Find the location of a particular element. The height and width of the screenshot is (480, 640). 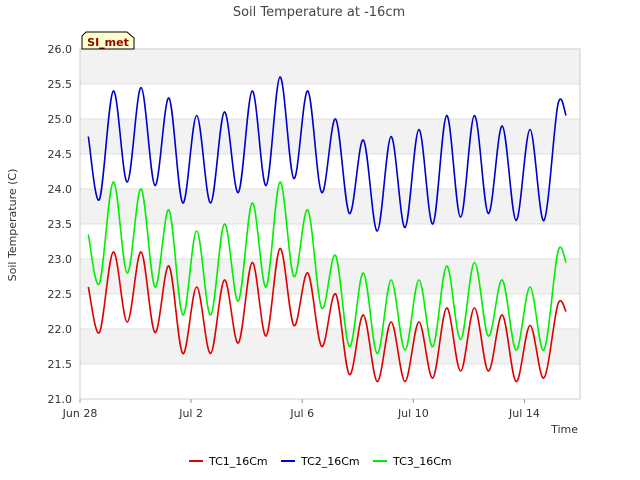

y-tick-label: 24.0 is located at coordinates (60, 189).